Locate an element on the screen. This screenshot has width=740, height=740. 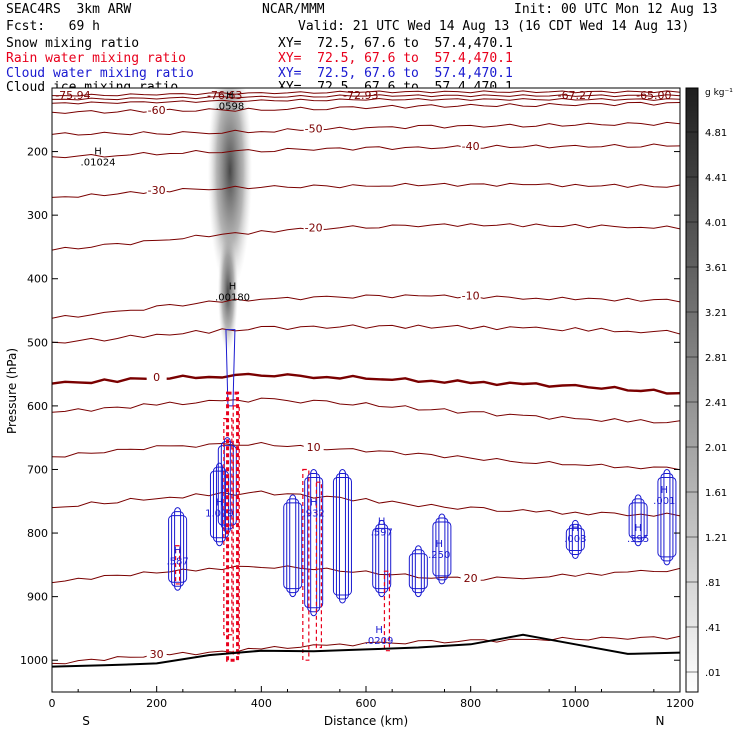
extremum-value-label: .597 is located at coordinates (382, 533).